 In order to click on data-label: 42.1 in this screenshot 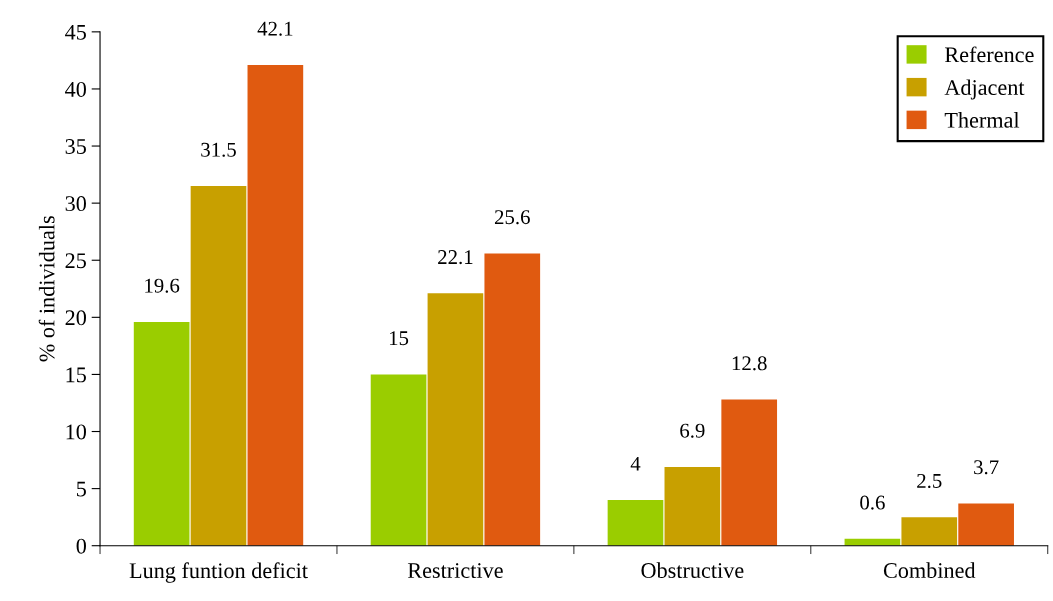, I will do `click(275, 28)`.